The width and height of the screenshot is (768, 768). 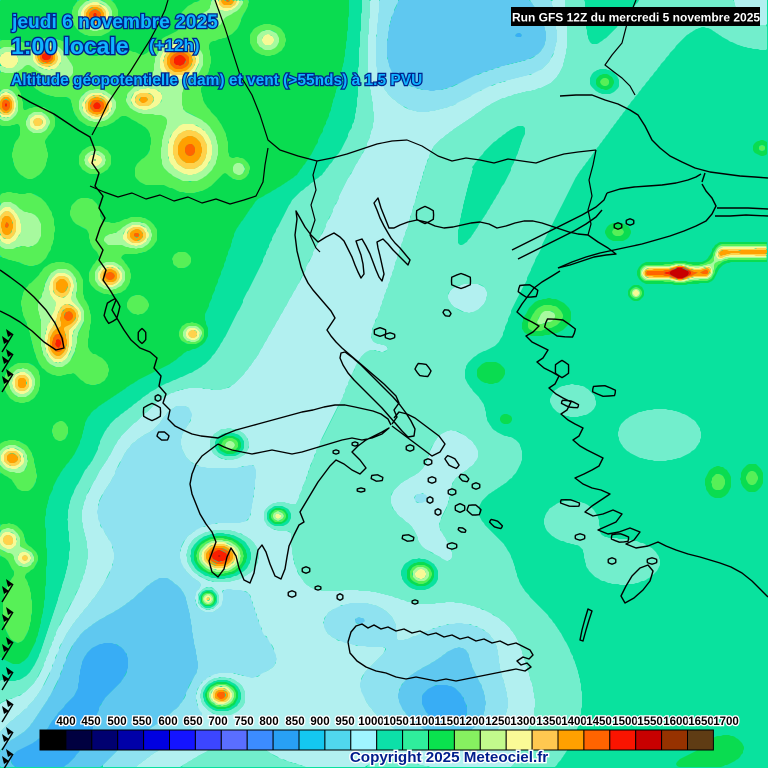 What do you see at coordinates (599, 722) in the screenshot?
I see `svg-text: 1450` at bounding box center [599, 722].